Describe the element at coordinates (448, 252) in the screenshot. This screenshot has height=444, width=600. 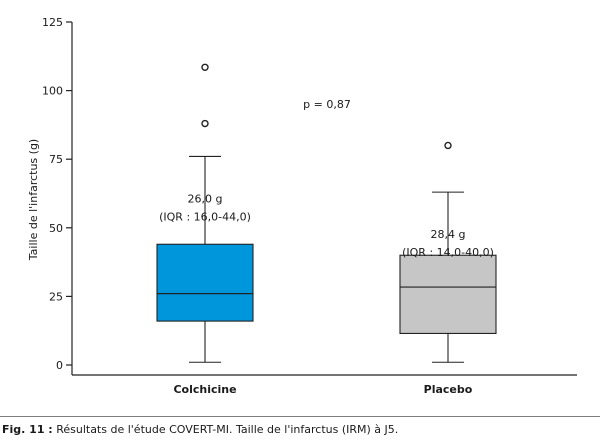
I see `iqr-label: (IQR : 14,0-40,0)` at that location.